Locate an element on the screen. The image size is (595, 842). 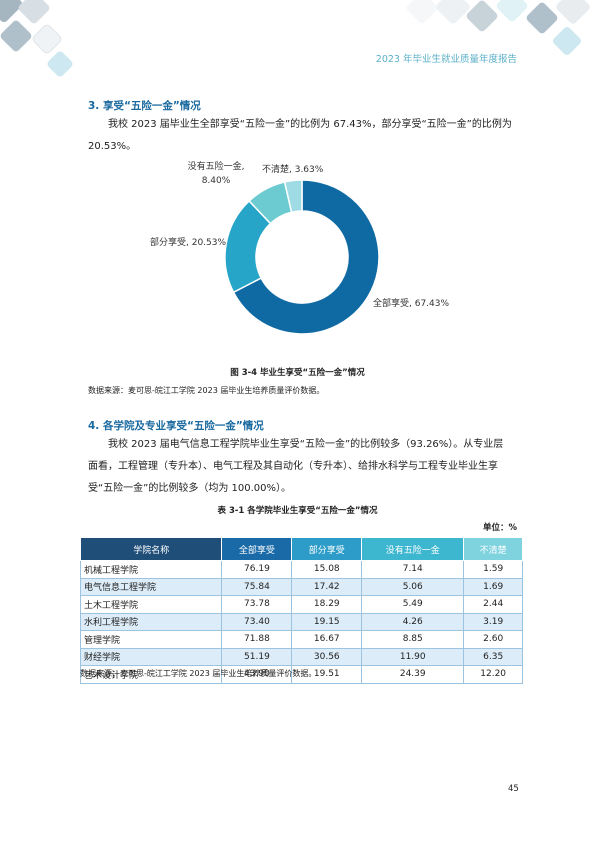
table-cell: 土木工程学院 is located at coordinates (151, 604).